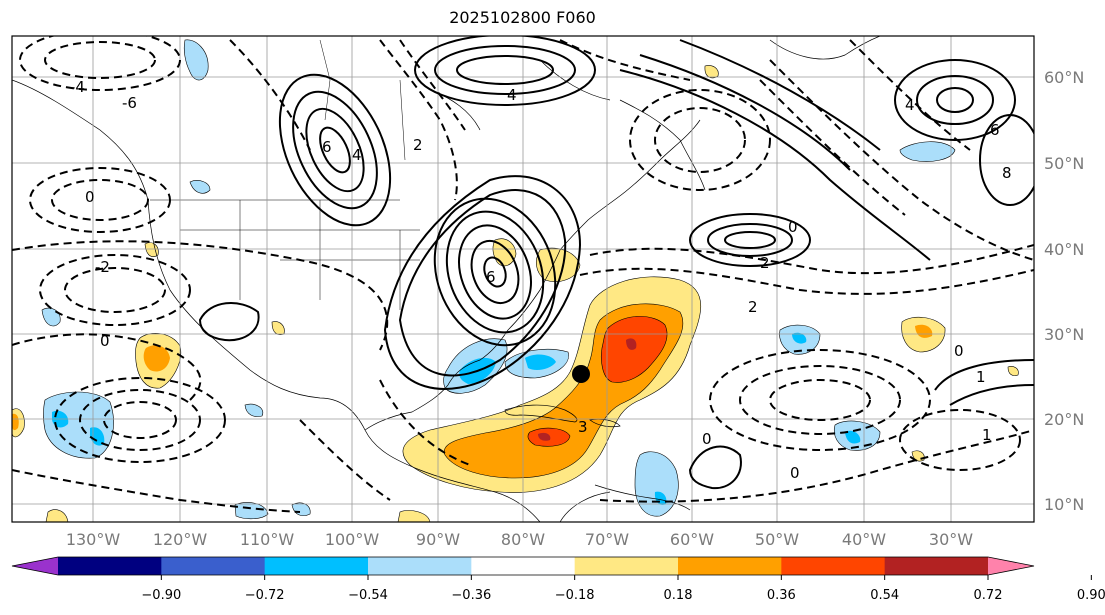  I want to click on colorbar-extend-right, so click(1011, 566).